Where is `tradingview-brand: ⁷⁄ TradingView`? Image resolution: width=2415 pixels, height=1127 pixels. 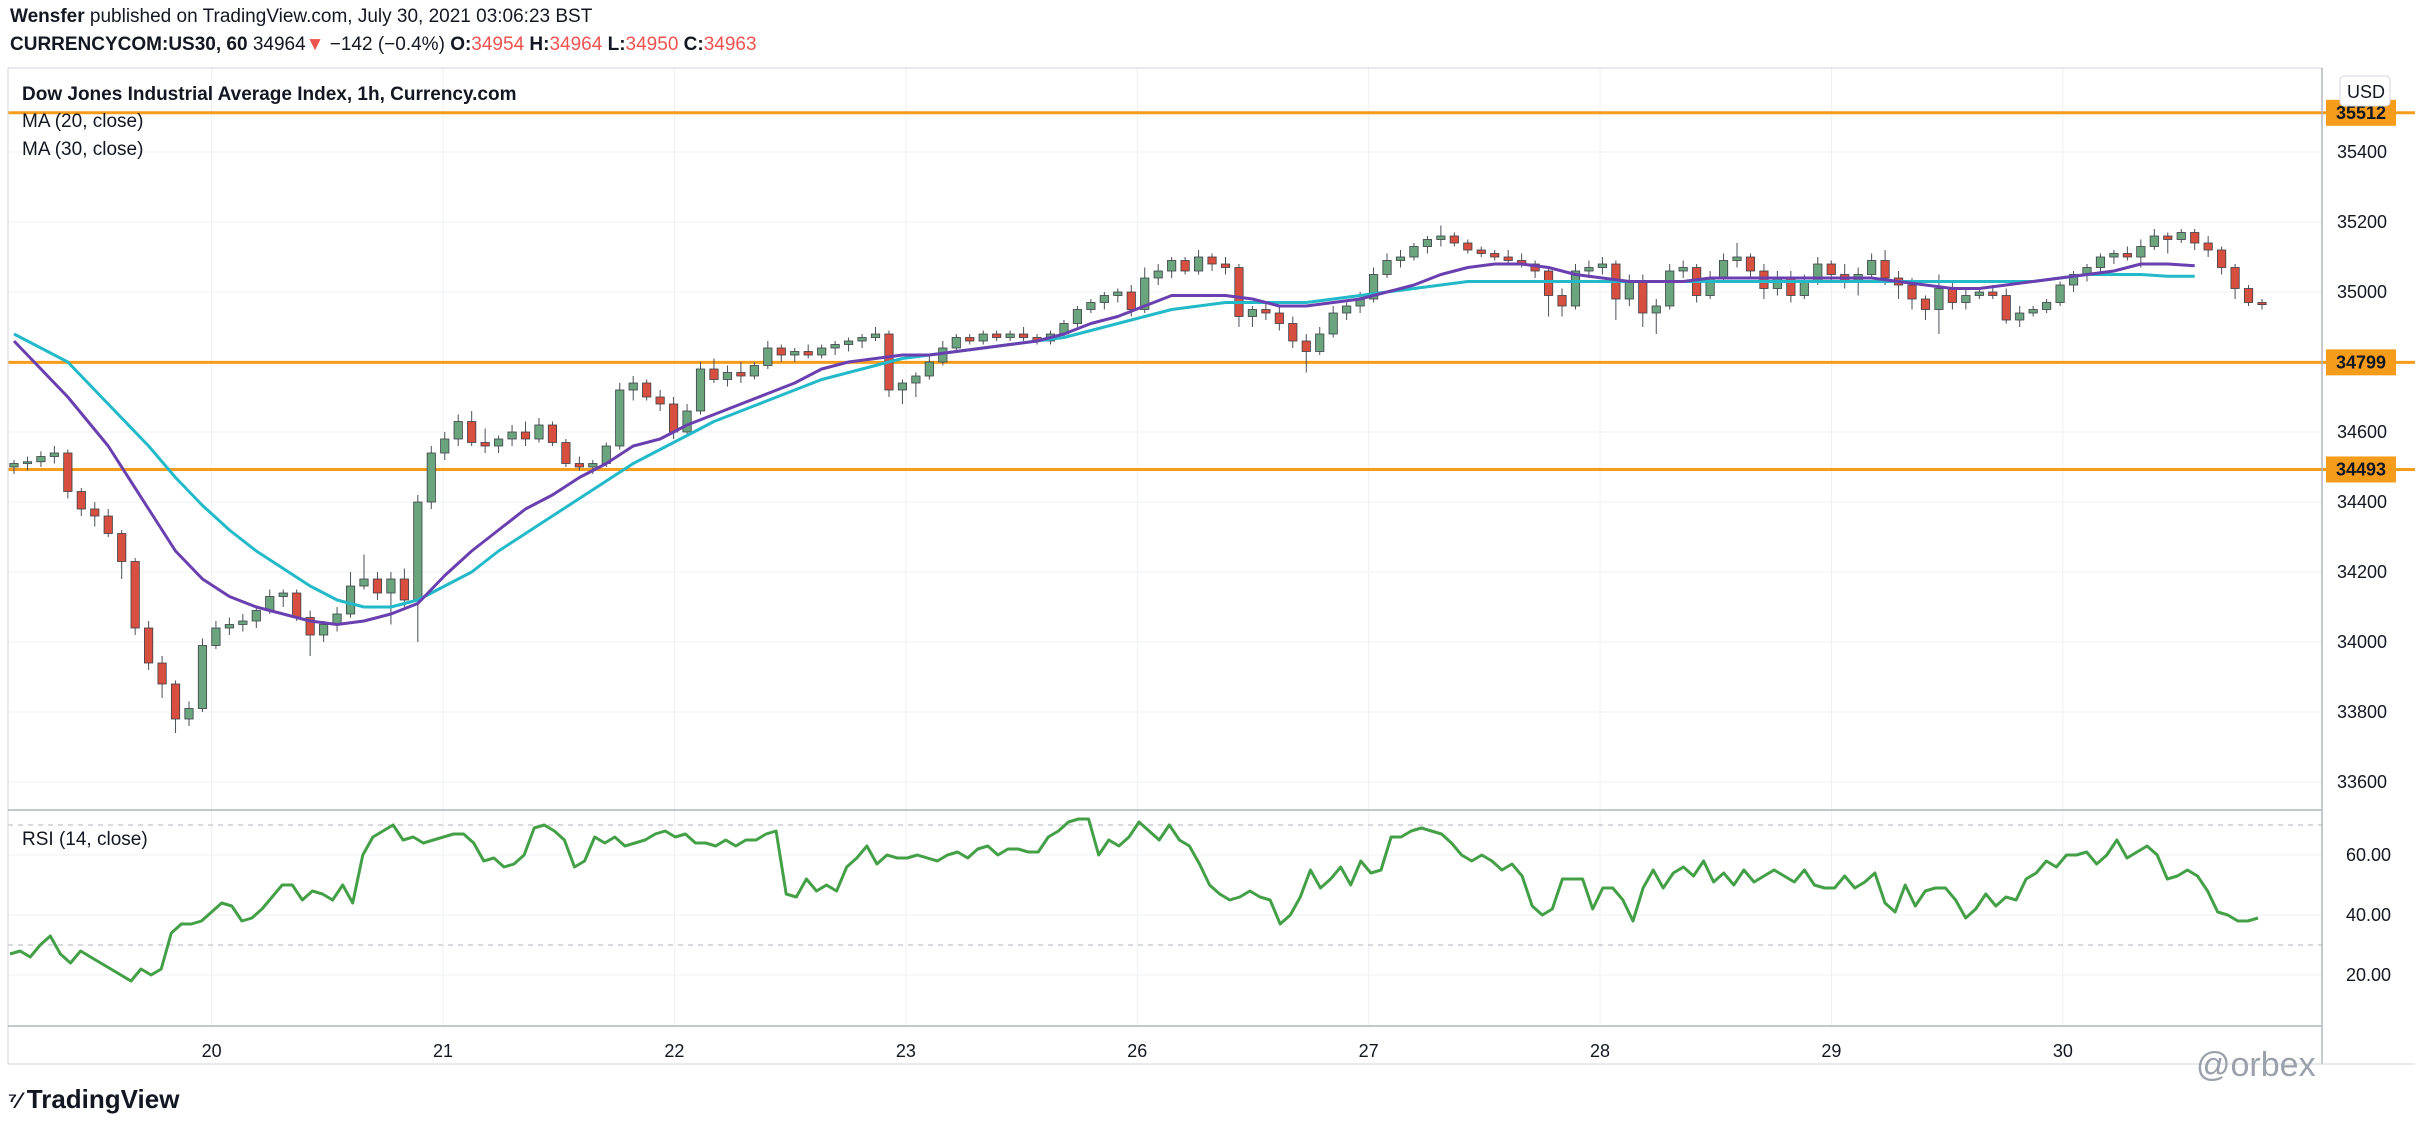 tradingview-brand: ⁷⁄ TradingView is located at coordinates (93, 1099).